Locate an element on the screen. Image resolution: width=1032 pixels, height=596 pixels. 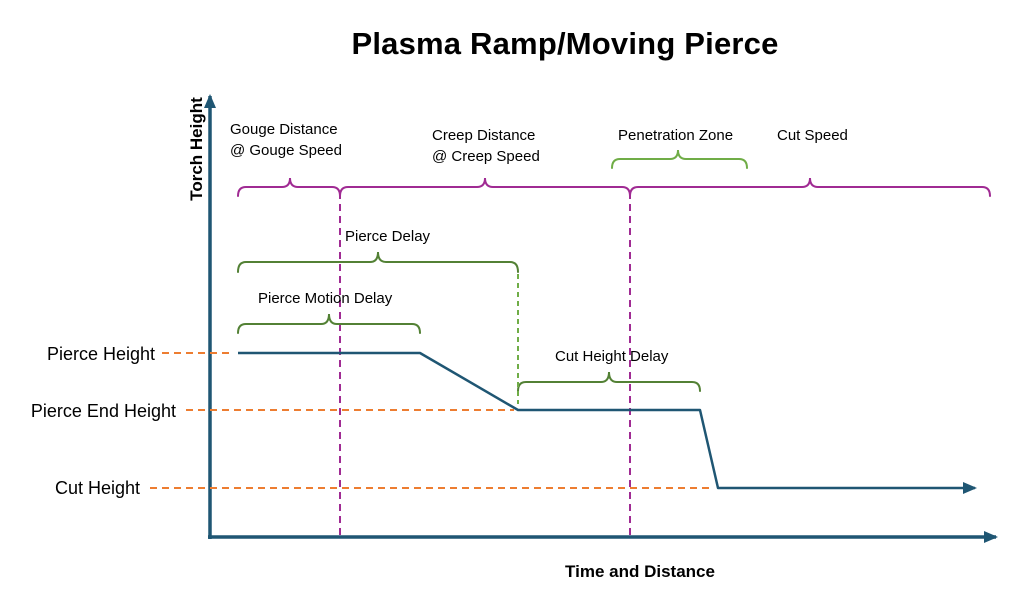
creep-label-line2: @ Creep Speed is located at coordinates (486, 156).